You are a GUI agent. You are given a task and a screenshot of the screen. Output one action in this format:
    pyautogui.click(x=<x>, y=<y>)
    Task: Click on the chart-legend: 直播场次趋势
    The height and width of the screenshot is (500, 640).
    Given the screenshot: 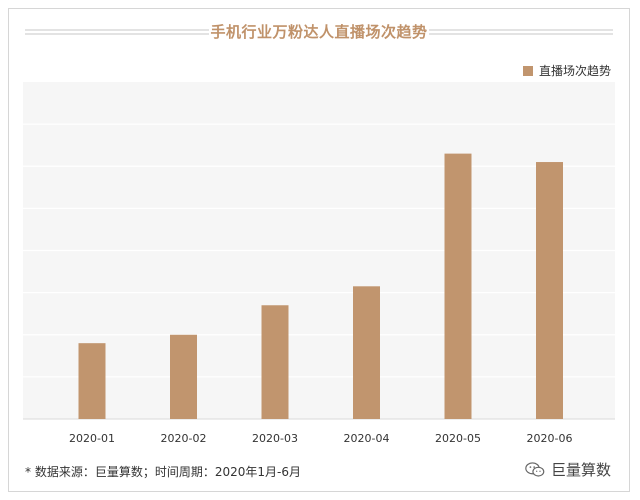 What is the action you would take?
    pyautogui.click(x=566, y=70)
    